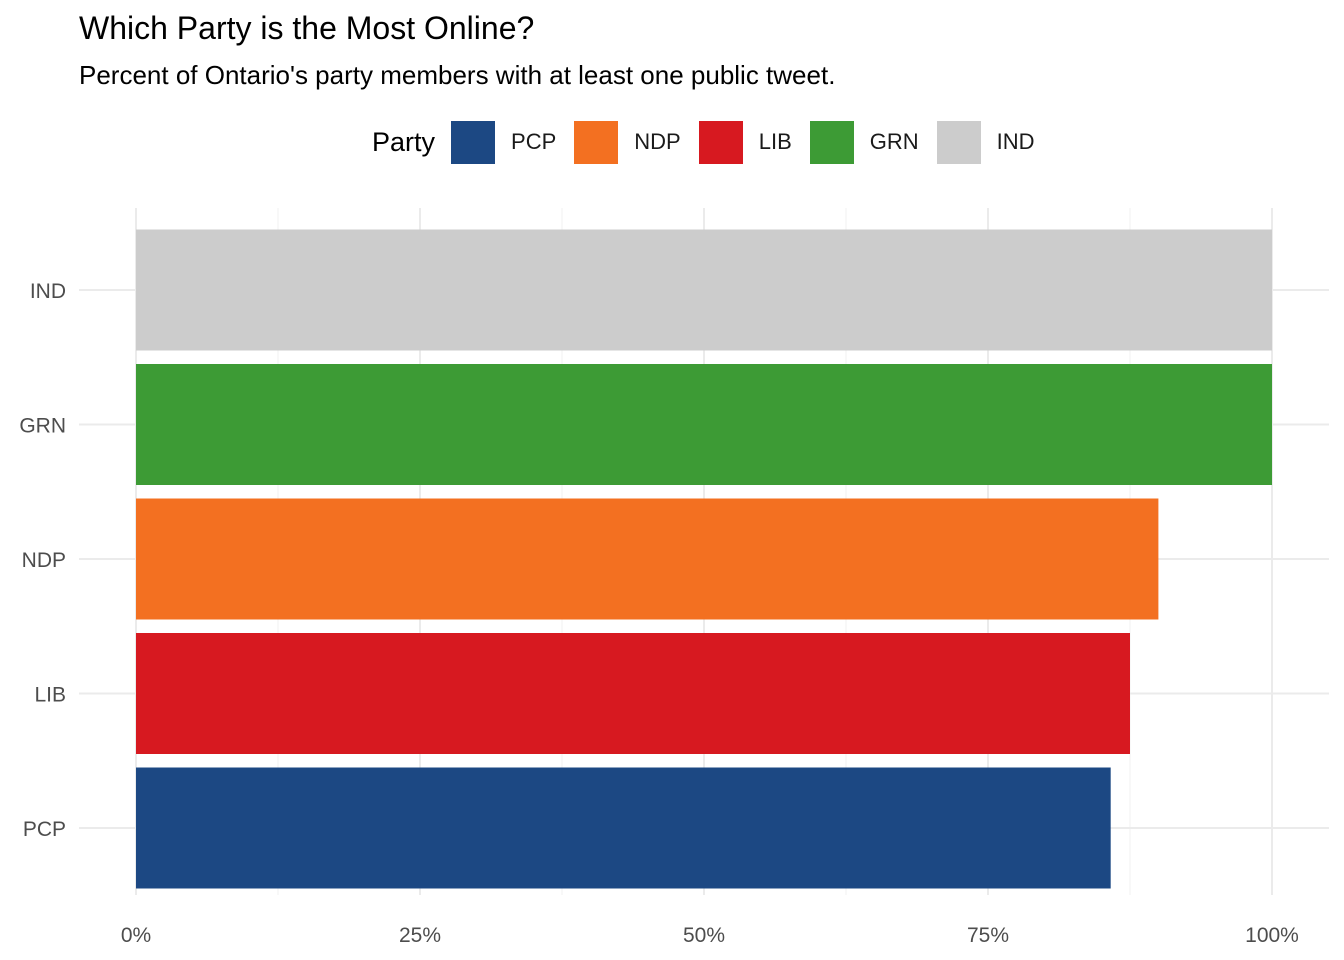  What do you see at coordinates (988, 935) in the screenshot?
I see `x-tick-label: 75%` at bounding box center [988, 935].